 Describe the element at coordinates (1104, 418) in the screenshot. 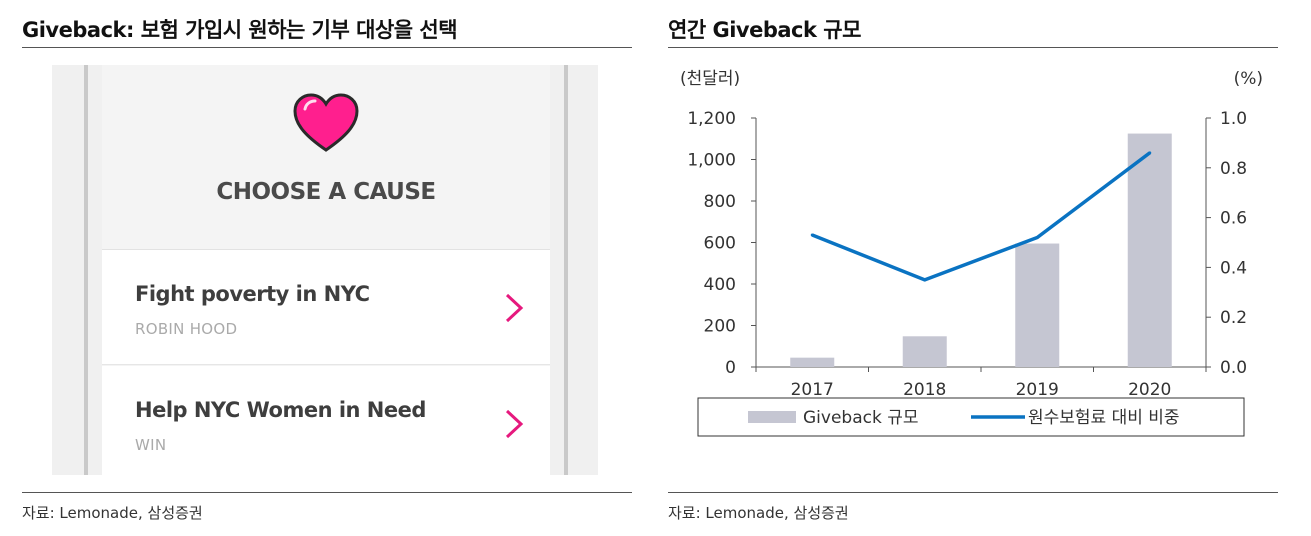

I see `legend-label-line: 원수보험료 대비 비중` at that location.